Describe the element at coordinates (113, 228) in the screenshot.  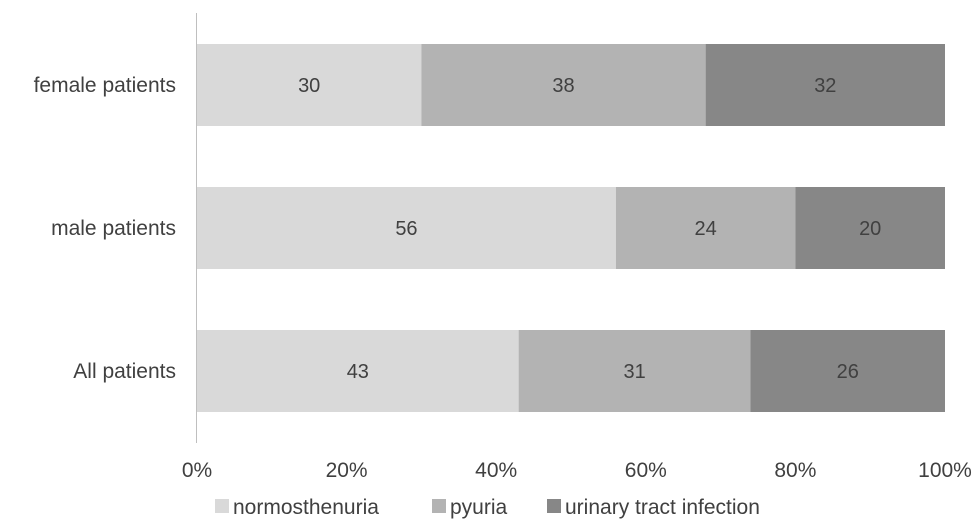
I see `category-label: male patients` at that location.